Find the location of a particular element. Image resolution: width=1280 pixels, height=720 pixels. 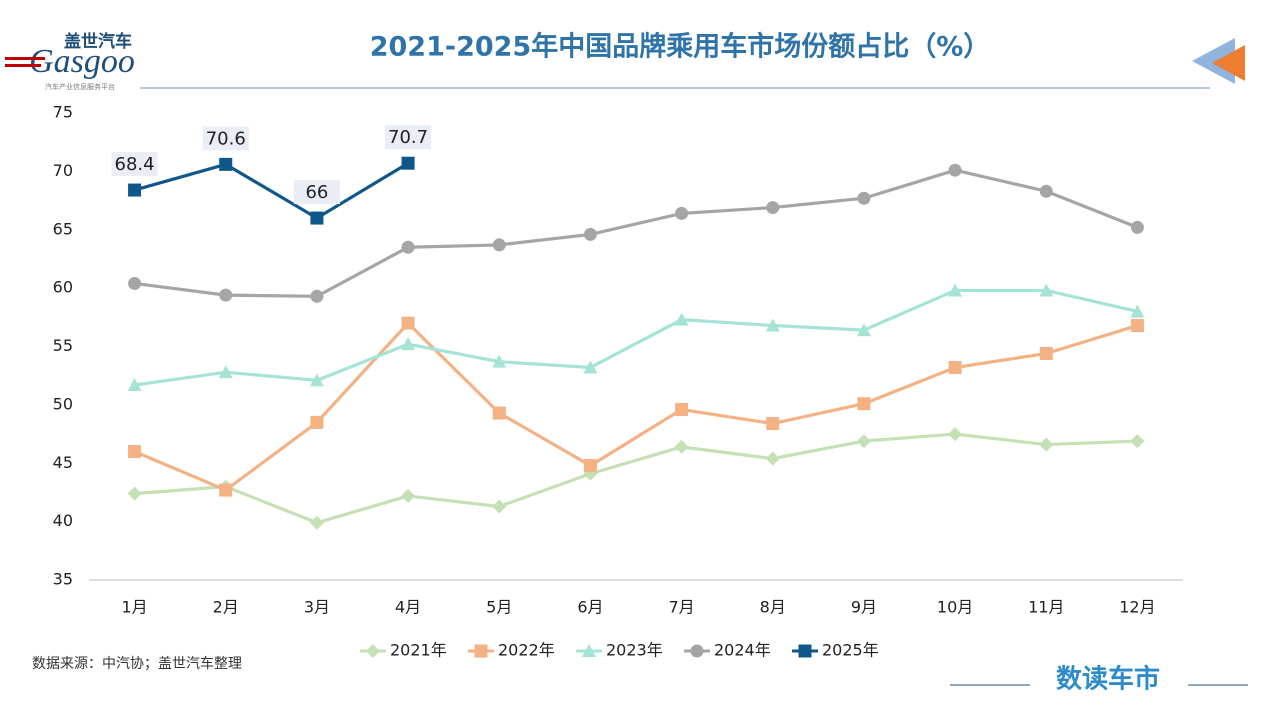

x-tick-label: 2月 is located at coordinates (226, 607).